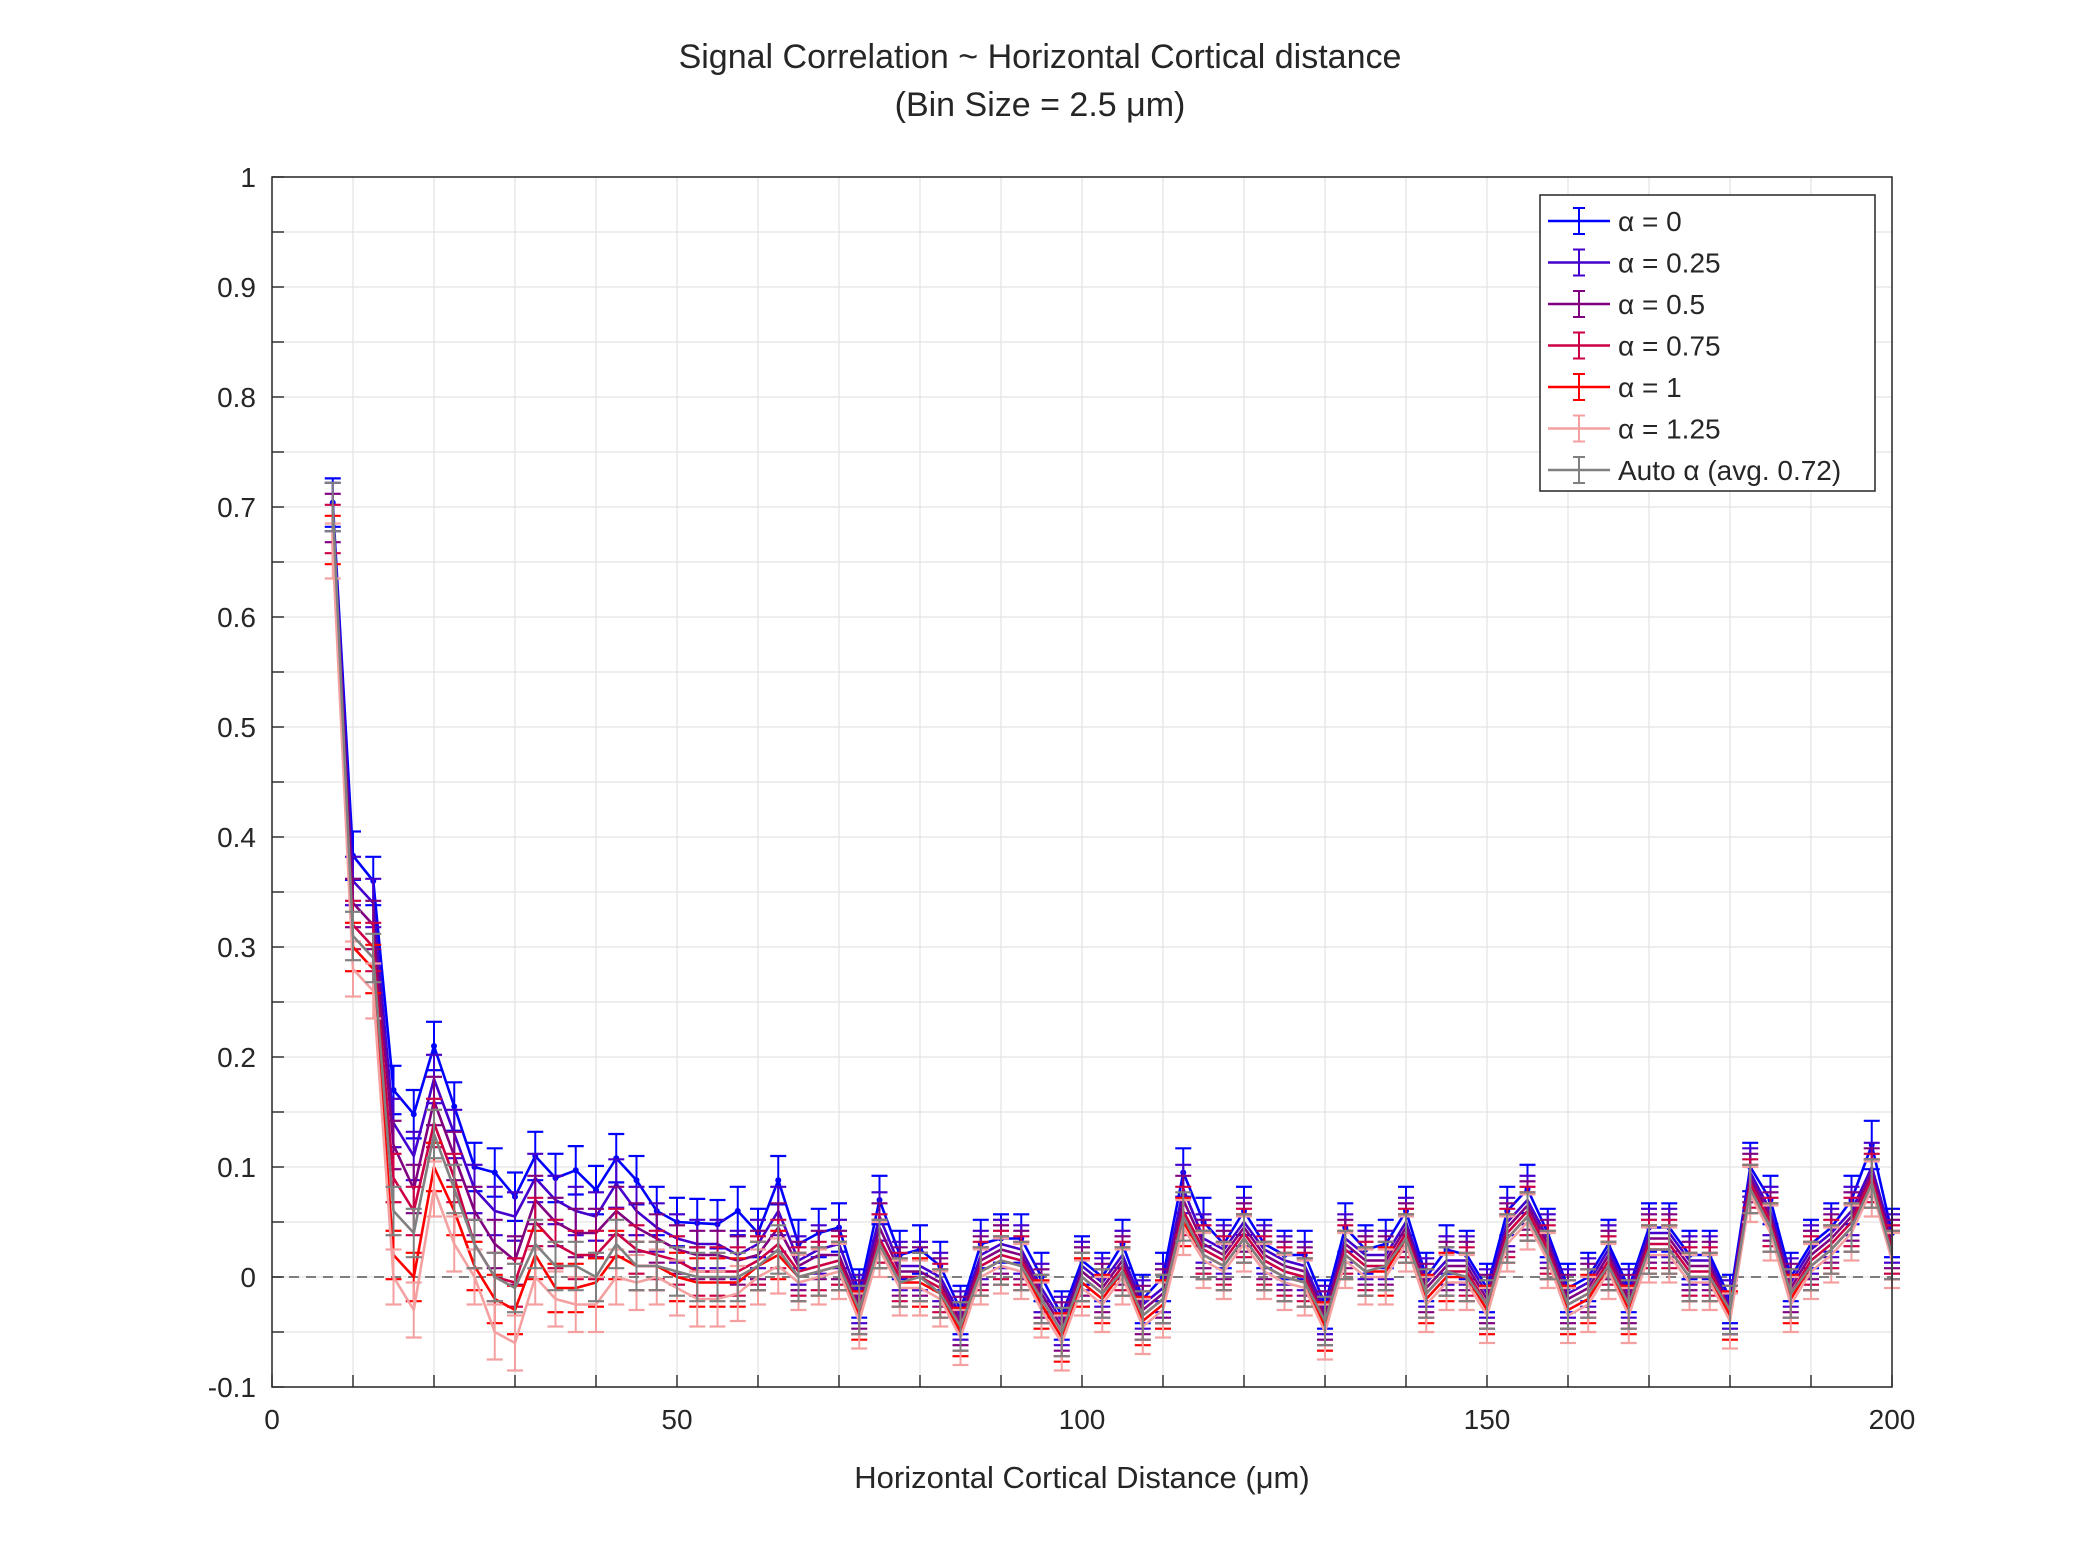 This screenshot has width=2075, height=1547. I want to click on y-tick-label: 0.6, so click(236, 617).